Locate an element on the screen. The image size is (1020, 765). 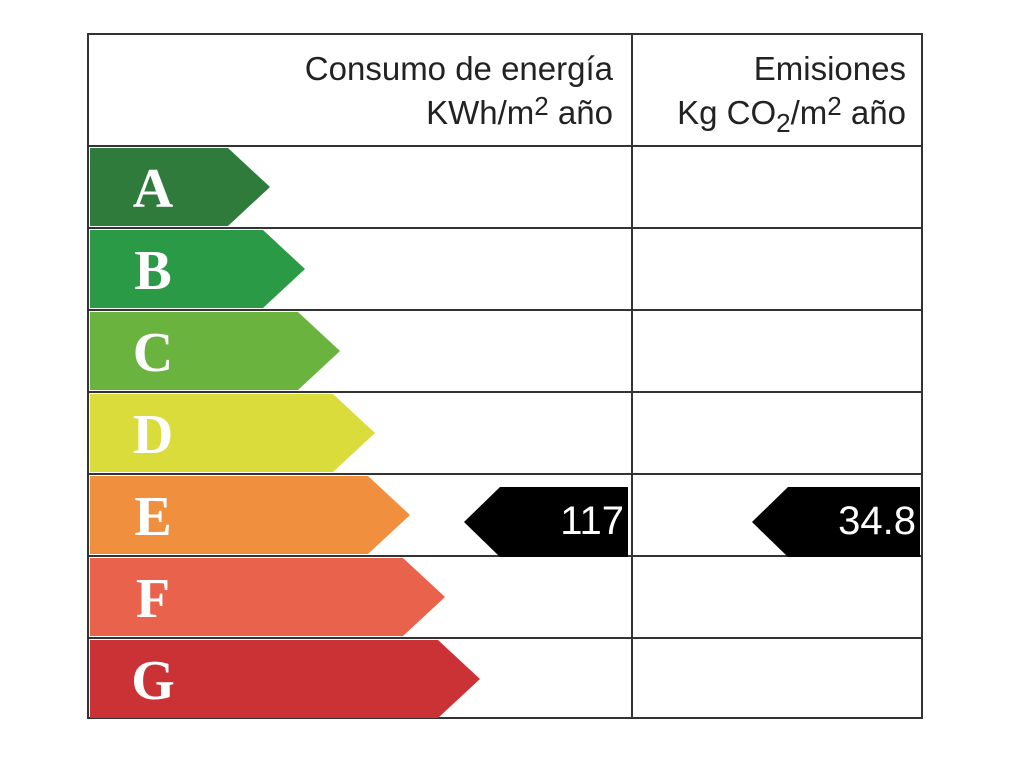
consumption-title: Consumo de energía is located at coordinates (459, 68).